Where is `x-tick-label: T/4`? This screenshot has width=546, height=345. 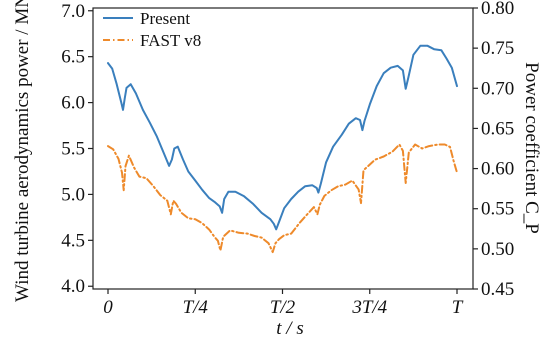
x-tick-label: T/4 is located at coordinates (196, 307).